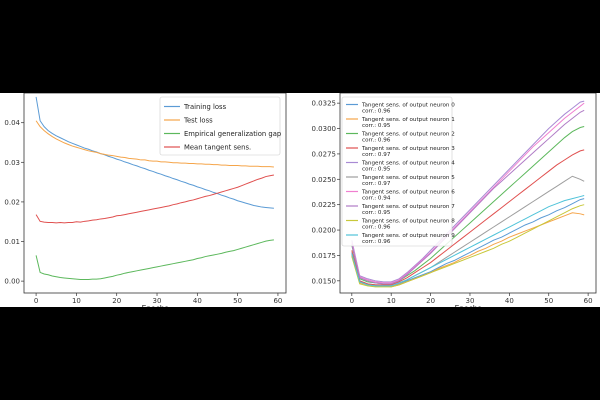  What do you see at coordinates (408, 149) in the screenshot?
I see `legend-label: Tangent sens. of output neuron 3` at bounding box center [408, 149].